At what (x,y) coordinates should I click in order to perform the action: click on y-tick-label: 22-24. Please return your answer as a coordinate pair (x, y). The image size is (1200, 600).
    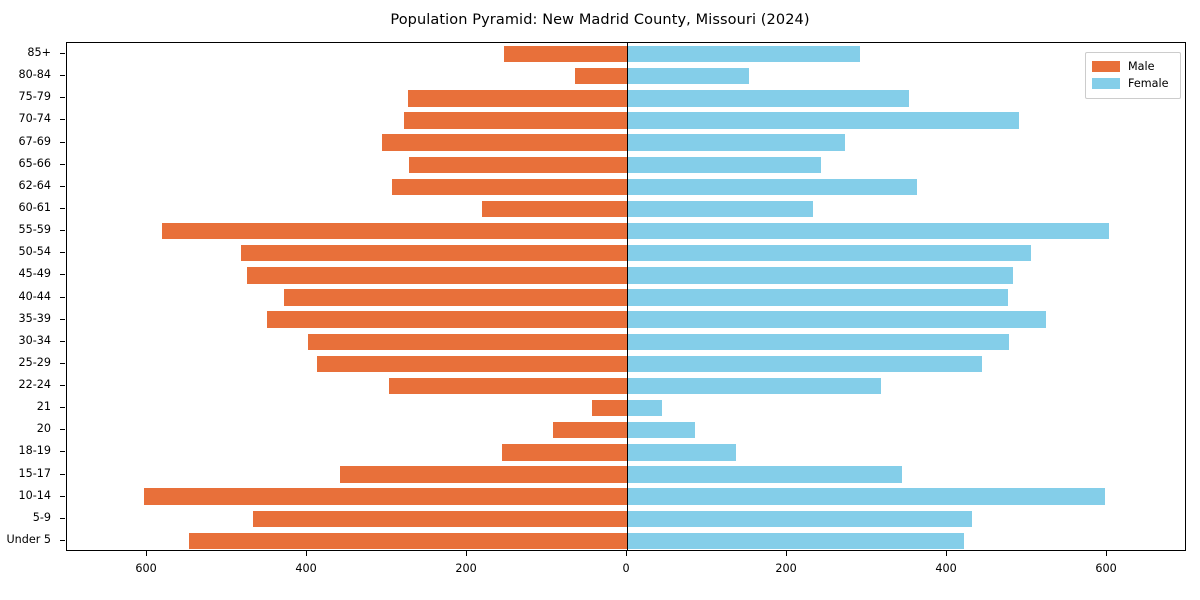
    Looking at the image, I should click on (34, 385).